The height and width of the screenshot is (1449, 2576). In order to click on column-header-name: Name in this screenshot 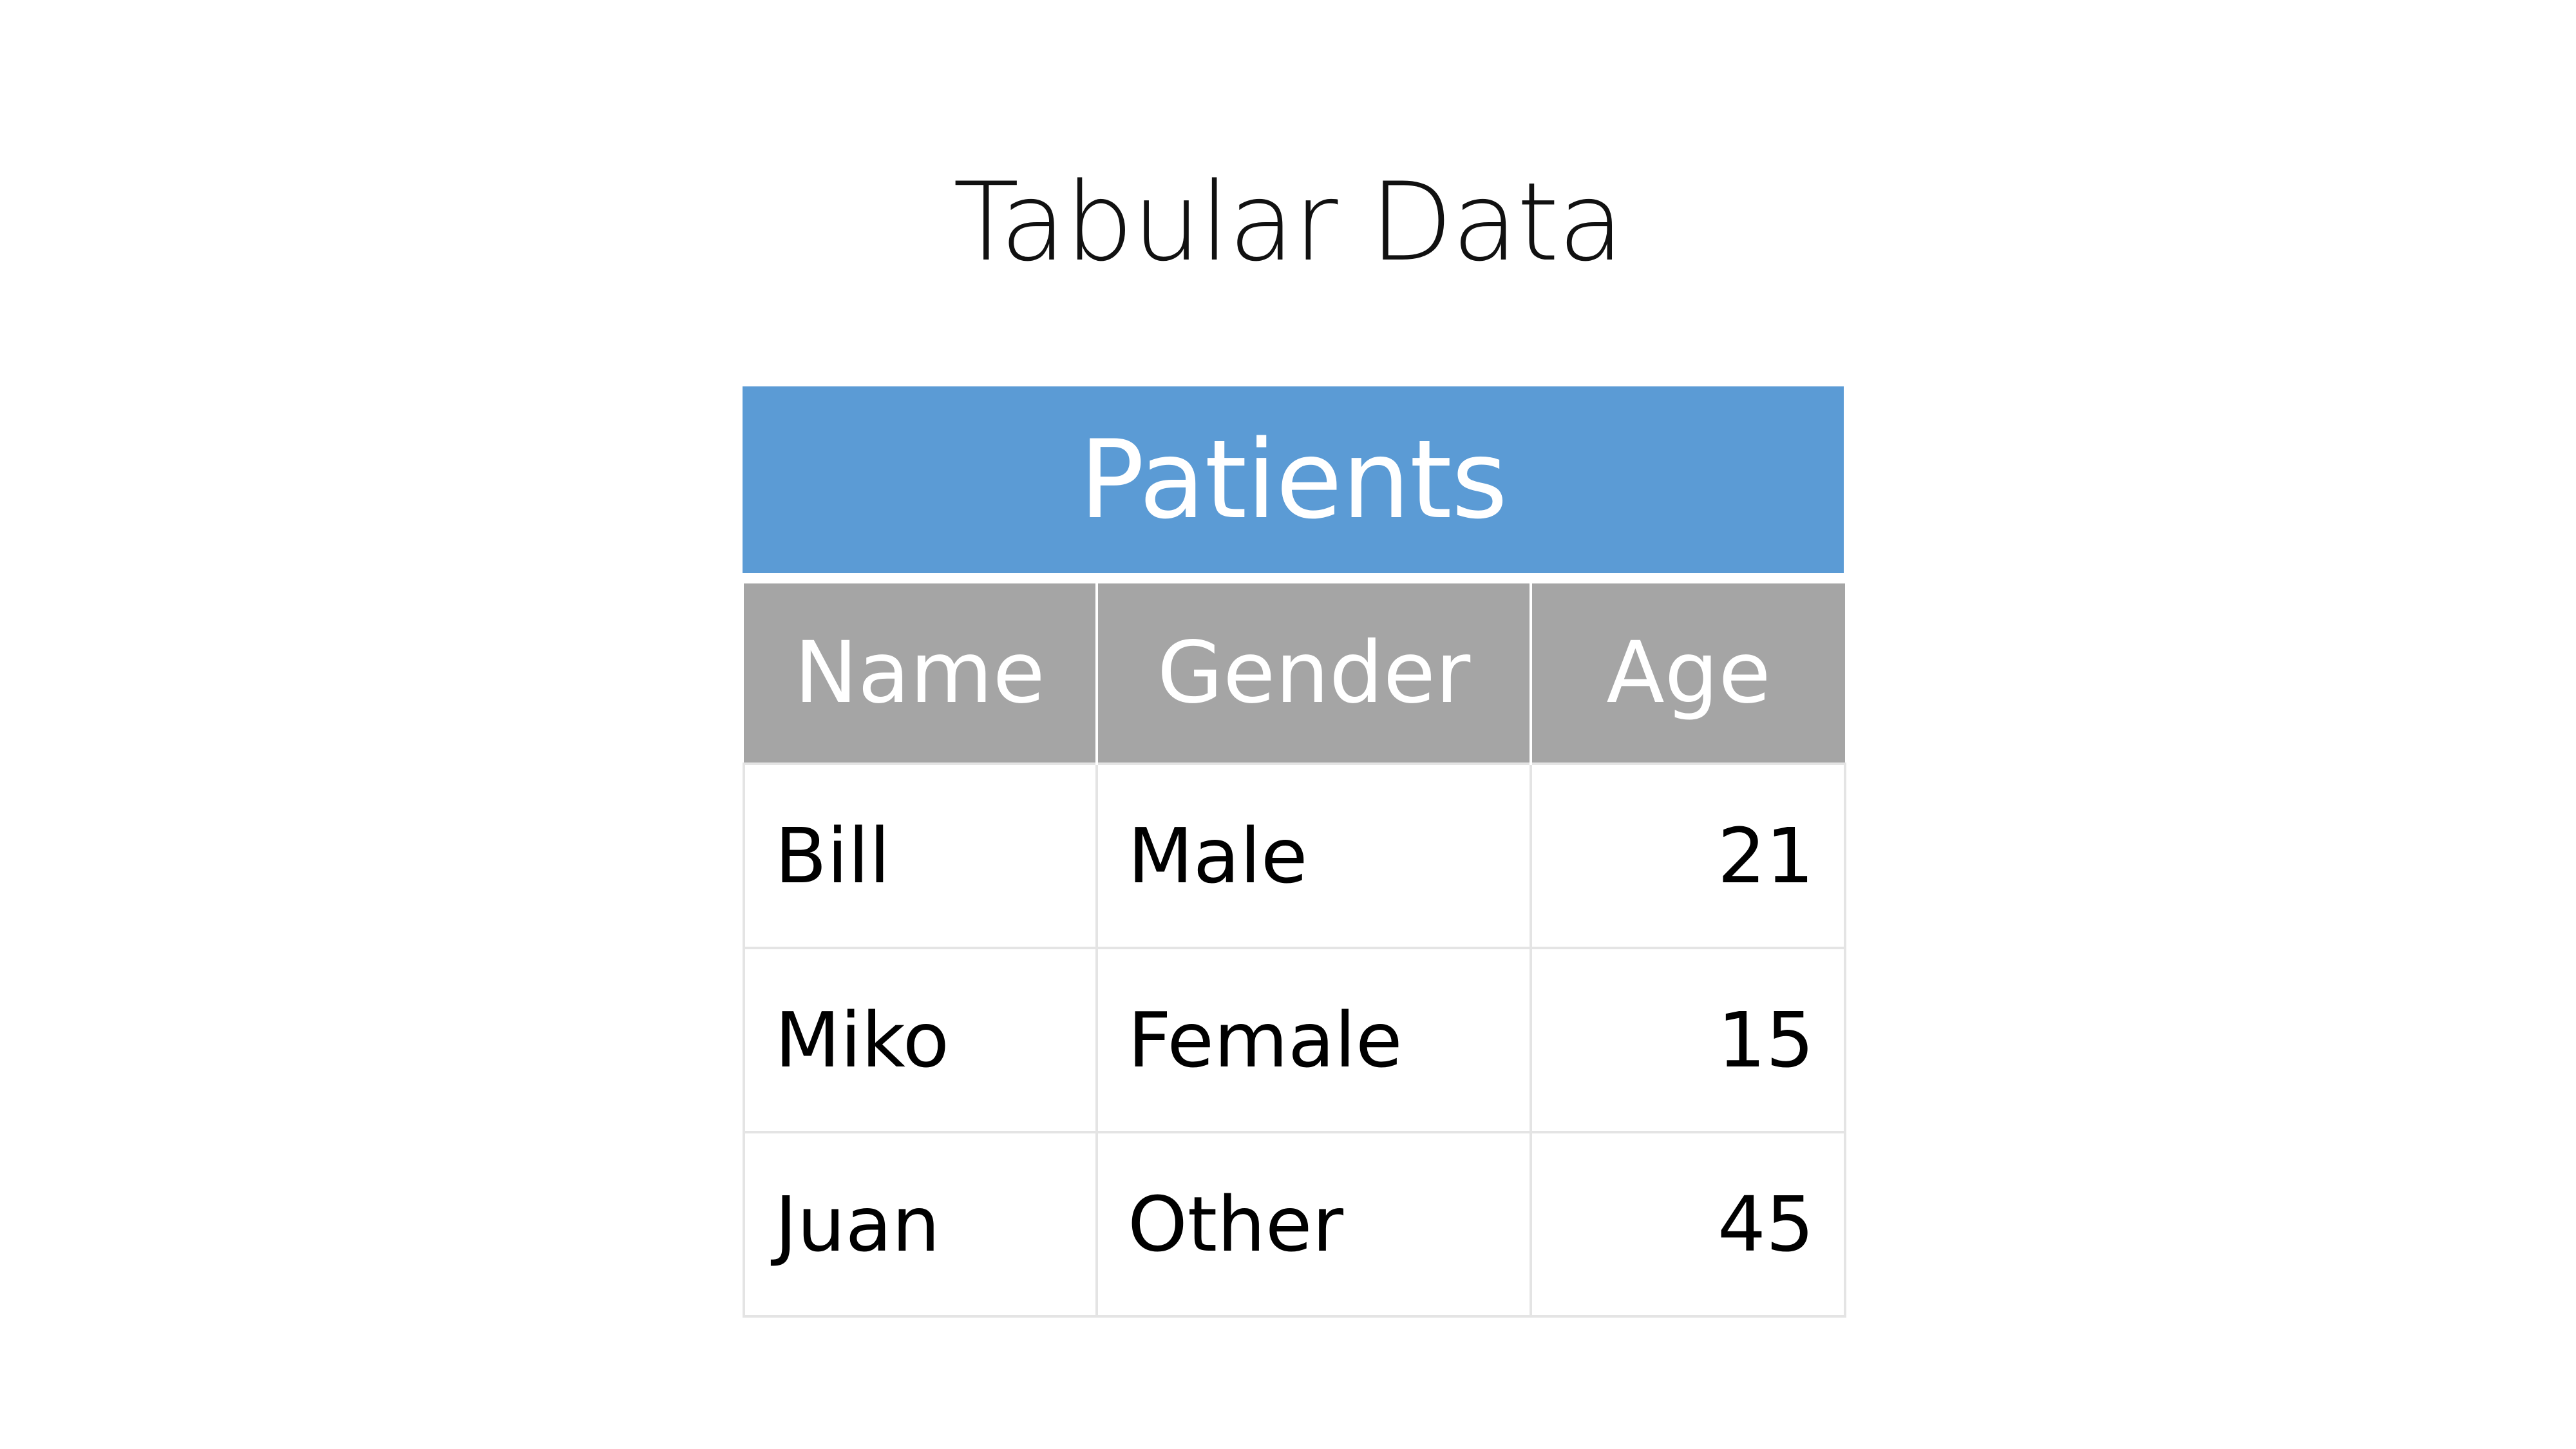, I will do `click(921, 674)`.